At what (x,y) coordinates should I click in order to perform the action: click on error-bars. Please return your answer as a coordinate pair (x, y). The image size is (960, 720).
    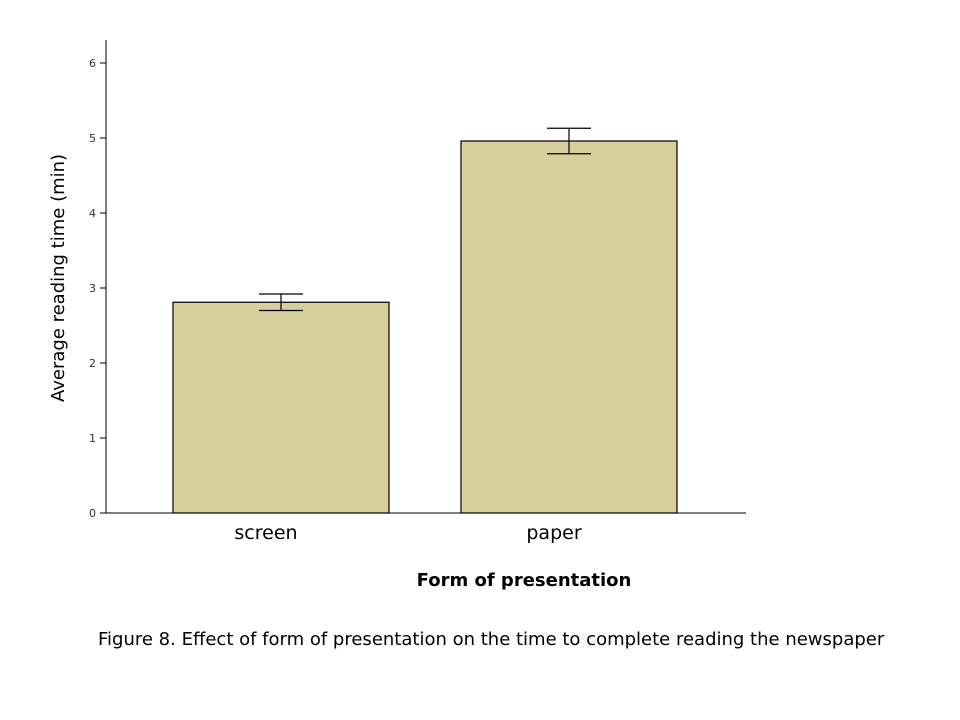
    Looking at the image, I should click on (425, 219).